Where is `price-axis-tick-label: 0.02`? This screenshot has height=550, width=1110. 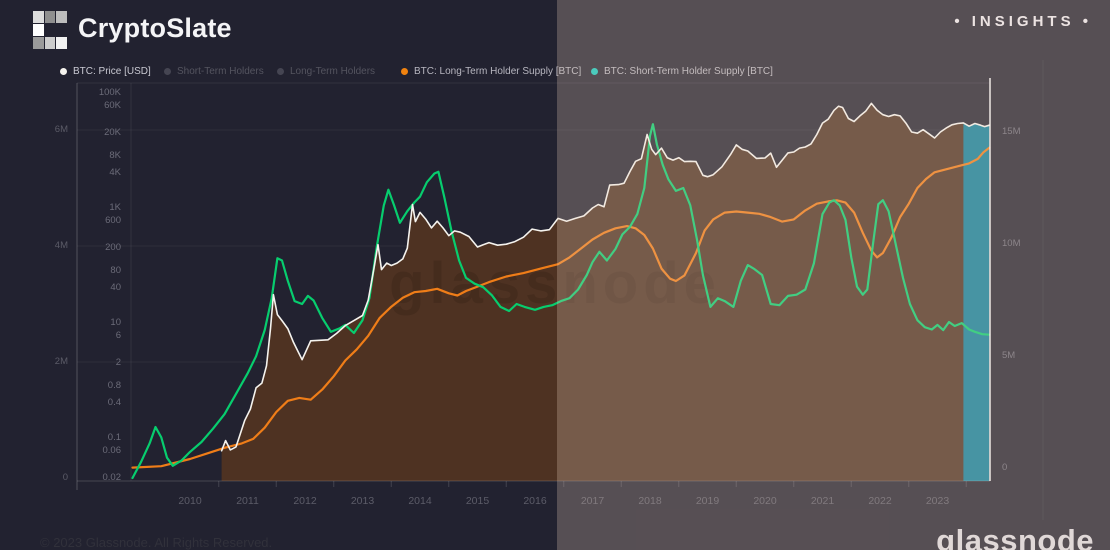 price-axis-tick-label: 0.02 is located at coordinates (112, 478).